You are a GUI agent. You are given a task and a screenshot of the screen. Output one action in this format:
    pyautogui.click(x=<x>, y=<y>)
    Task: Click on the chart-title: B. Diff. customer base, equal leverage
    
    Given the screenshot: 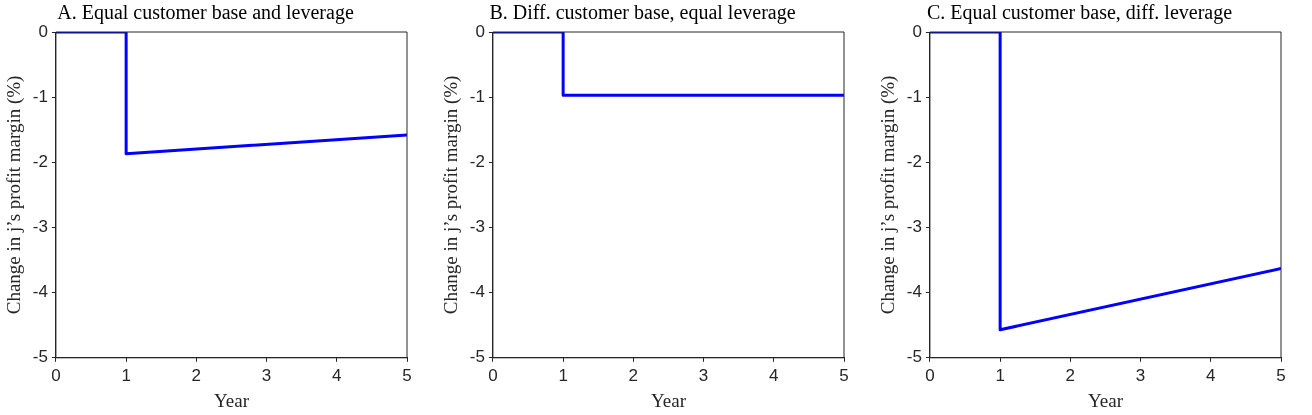 What is the action you would take?
    pyautogui.click(x=642, y=13)
    